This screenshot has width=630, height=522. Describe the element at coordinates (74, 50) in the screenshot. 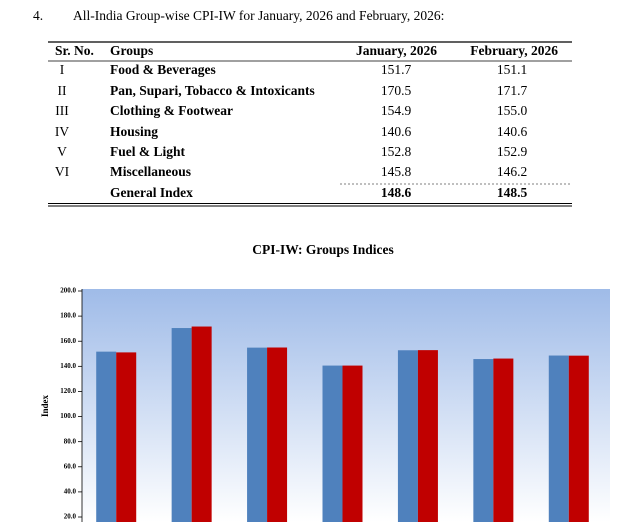

I see `column-header: Sr. No.` at that location.